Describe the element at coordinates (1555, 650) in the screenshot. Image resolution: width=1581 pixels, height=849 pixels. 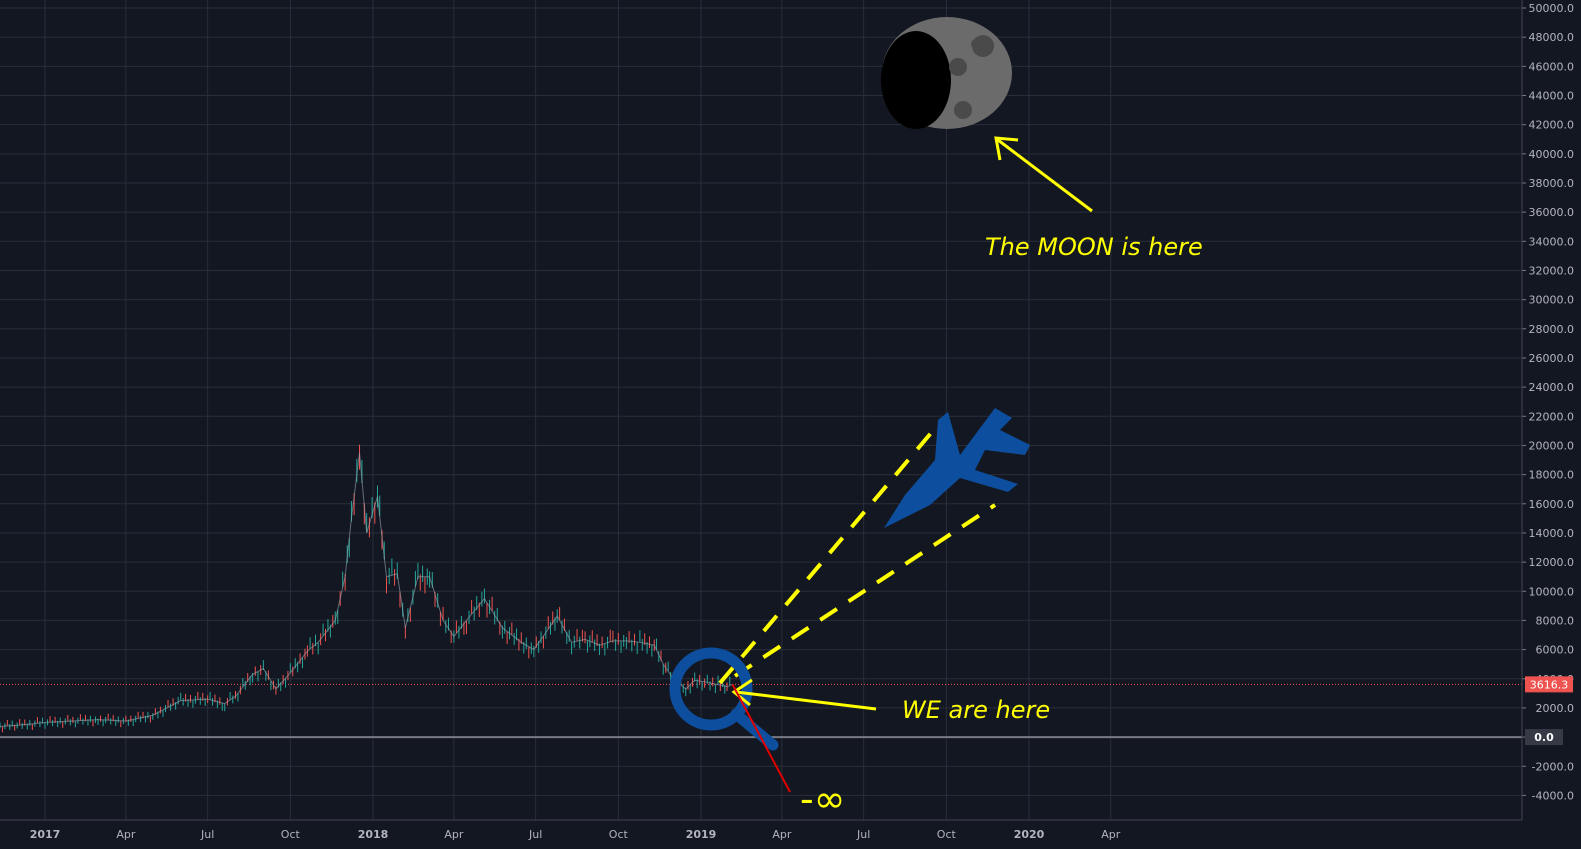
I see `y-tick-label: 6000.0` at that location.